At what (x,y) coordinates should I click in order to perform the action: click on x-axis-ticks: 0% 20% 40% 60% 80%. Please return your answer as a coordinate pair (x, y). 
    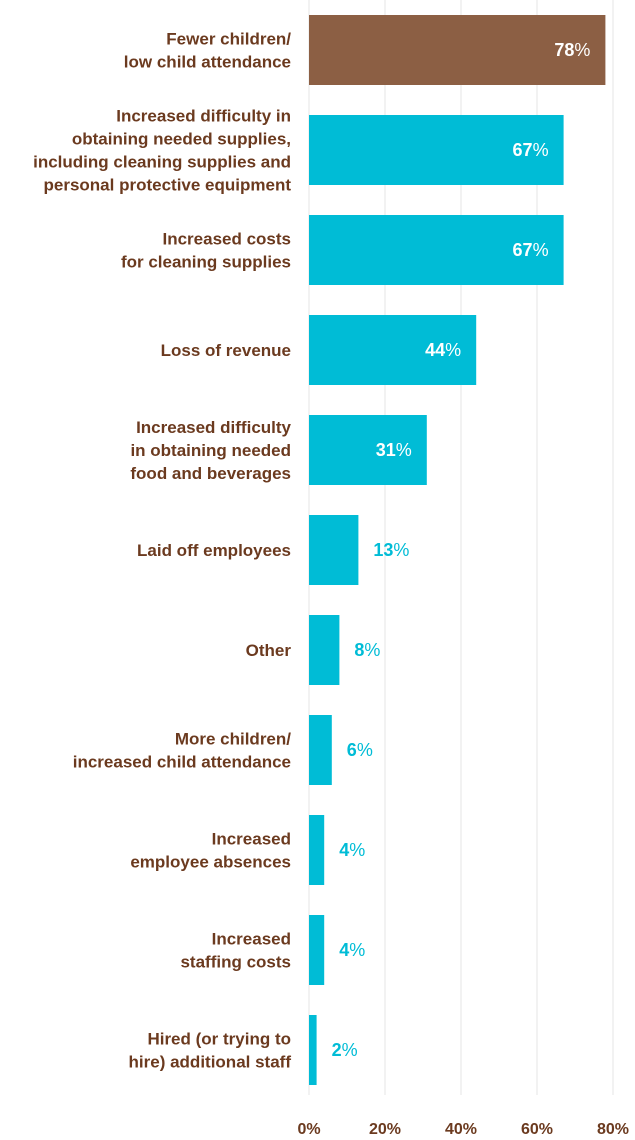
    Looking at the image, I should click on (463, 1129).